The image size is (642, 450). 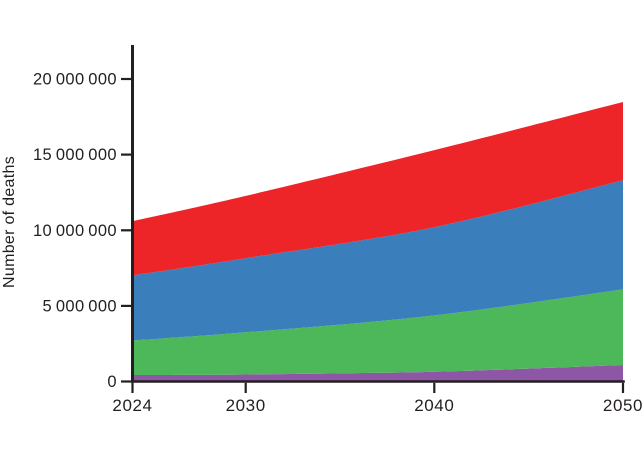 What do you see at coordinates (132, 405) in the screenshot?
I see `x-tick-label: 2024` at bounding box center [132, 405].